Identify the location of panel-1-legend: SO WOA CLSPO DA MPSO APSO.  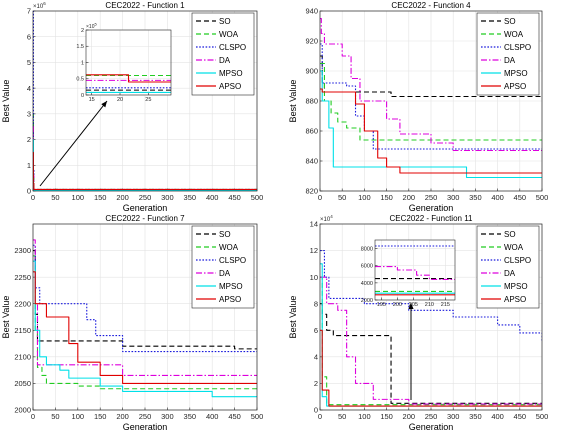
(223, 54).